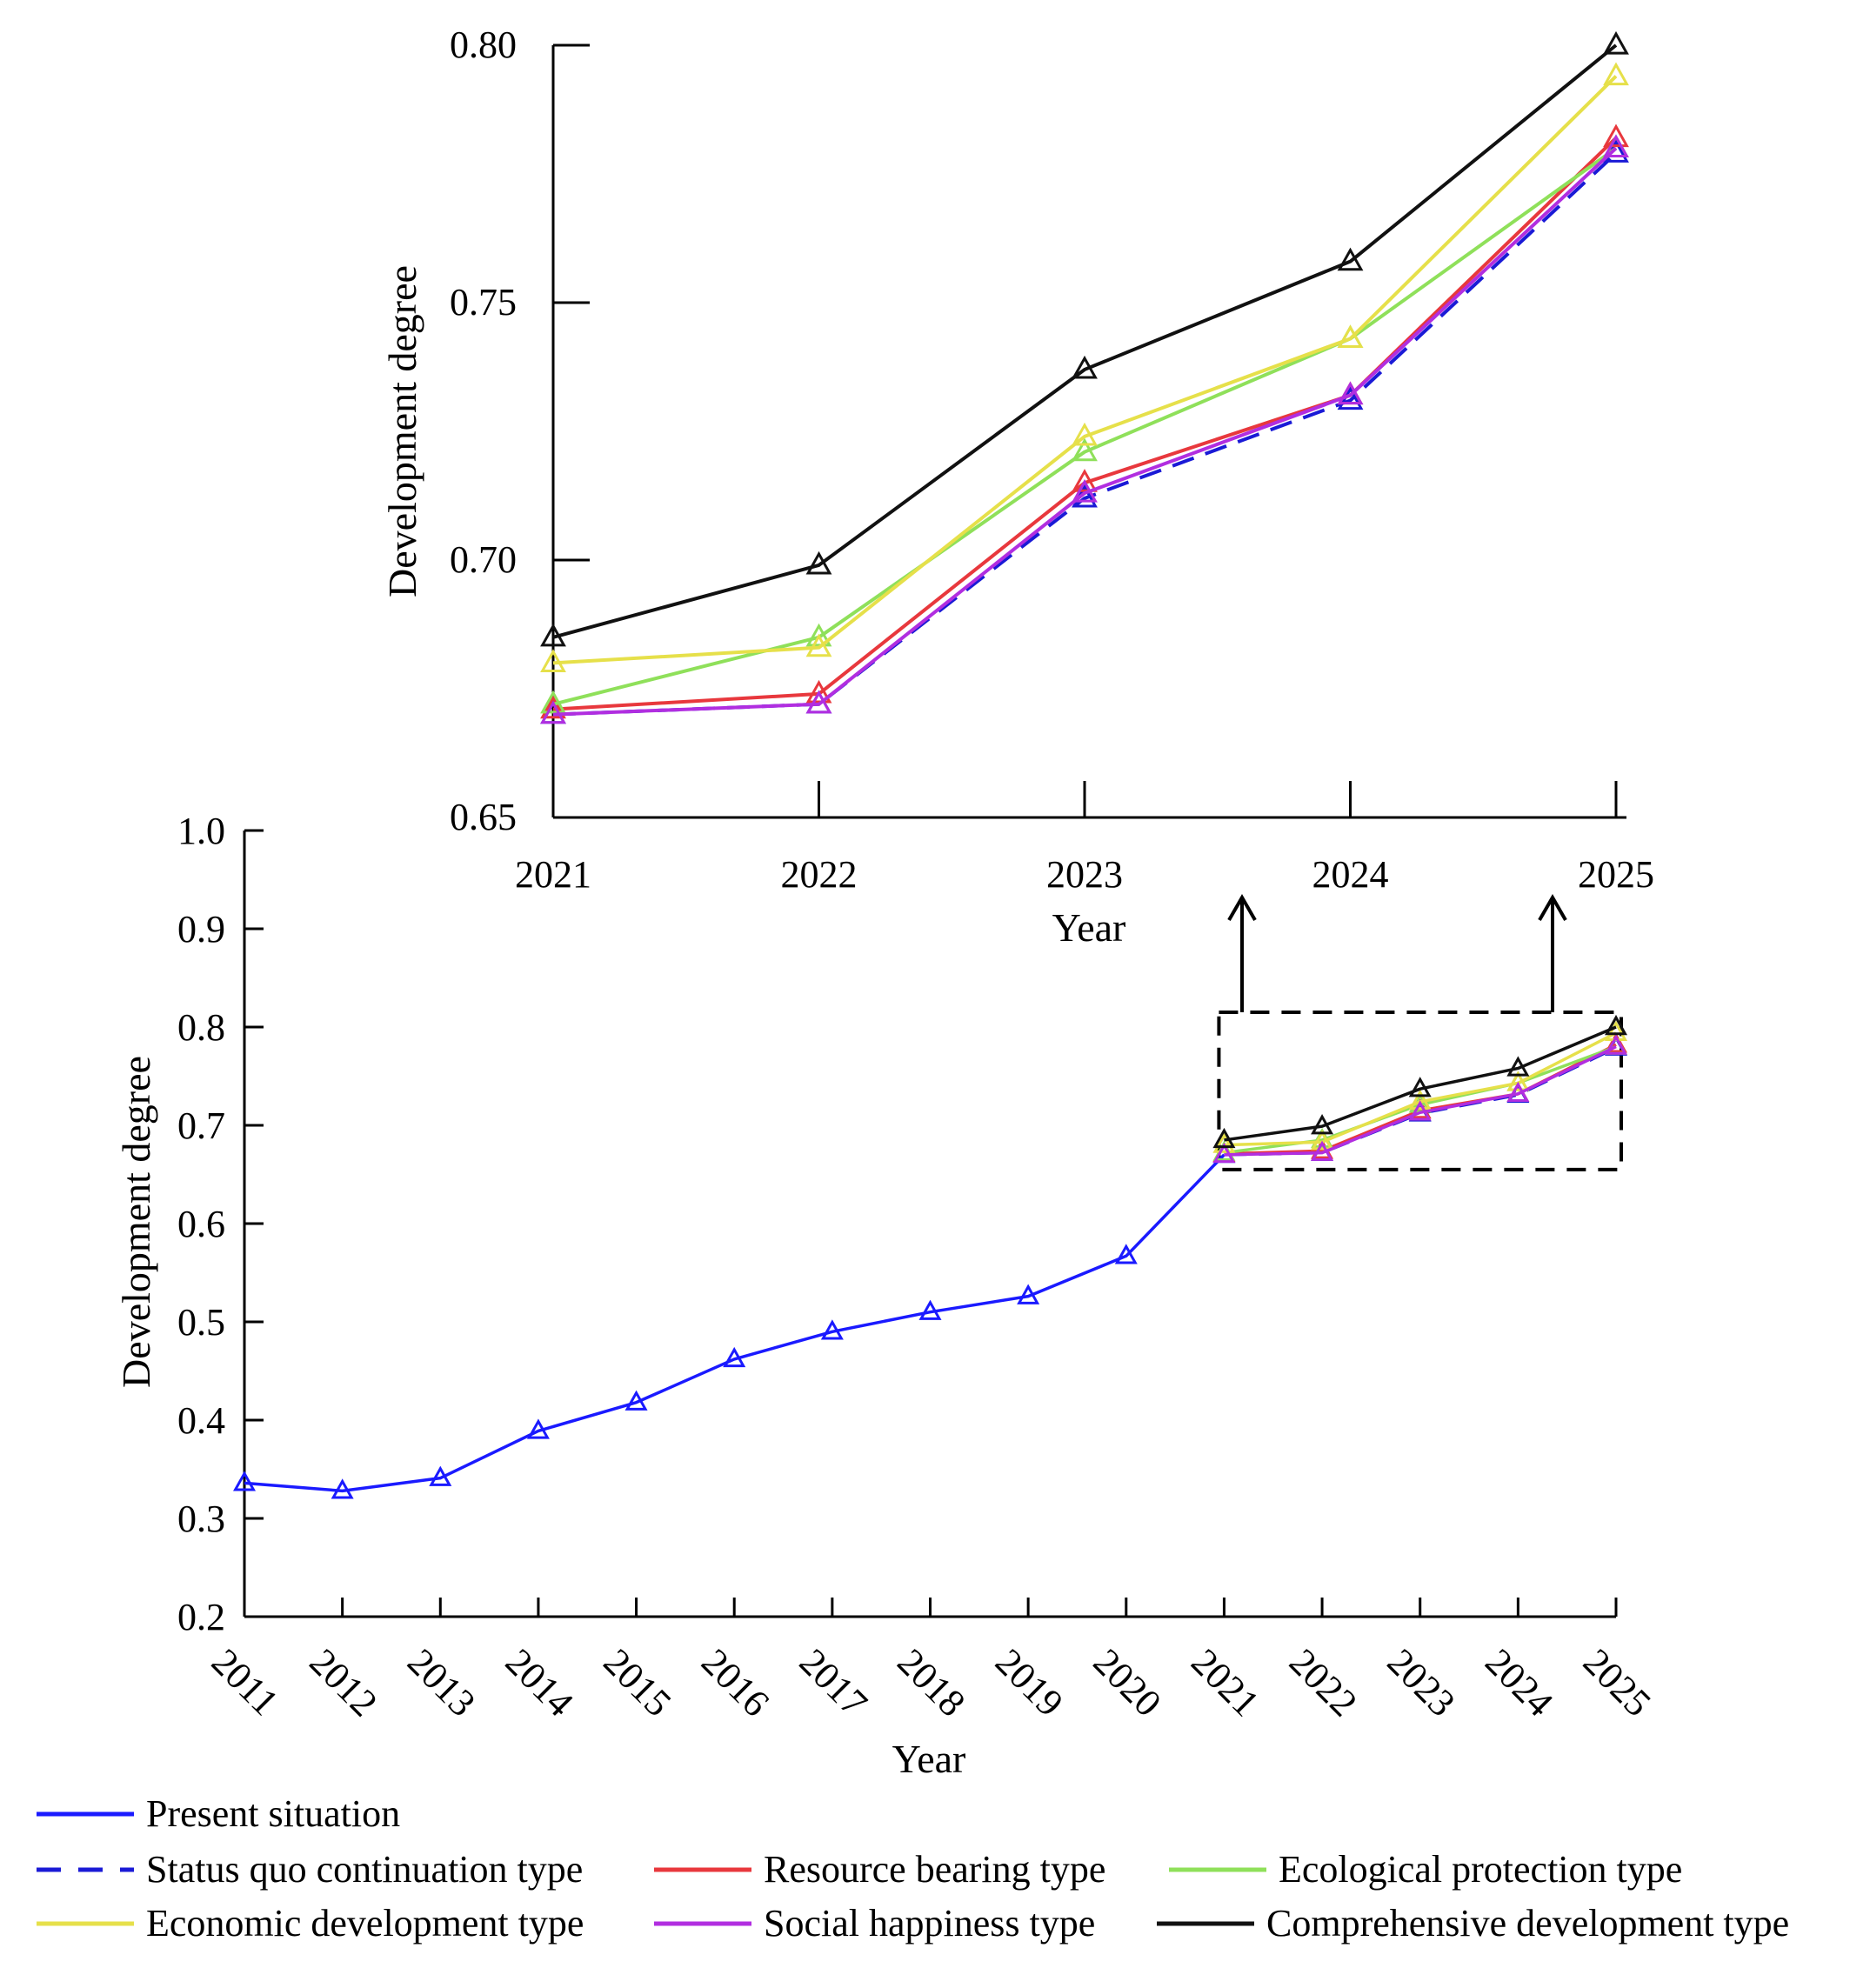  I want to click on legend-label-social_happiness: Social happiness type, so click(929, 1923).